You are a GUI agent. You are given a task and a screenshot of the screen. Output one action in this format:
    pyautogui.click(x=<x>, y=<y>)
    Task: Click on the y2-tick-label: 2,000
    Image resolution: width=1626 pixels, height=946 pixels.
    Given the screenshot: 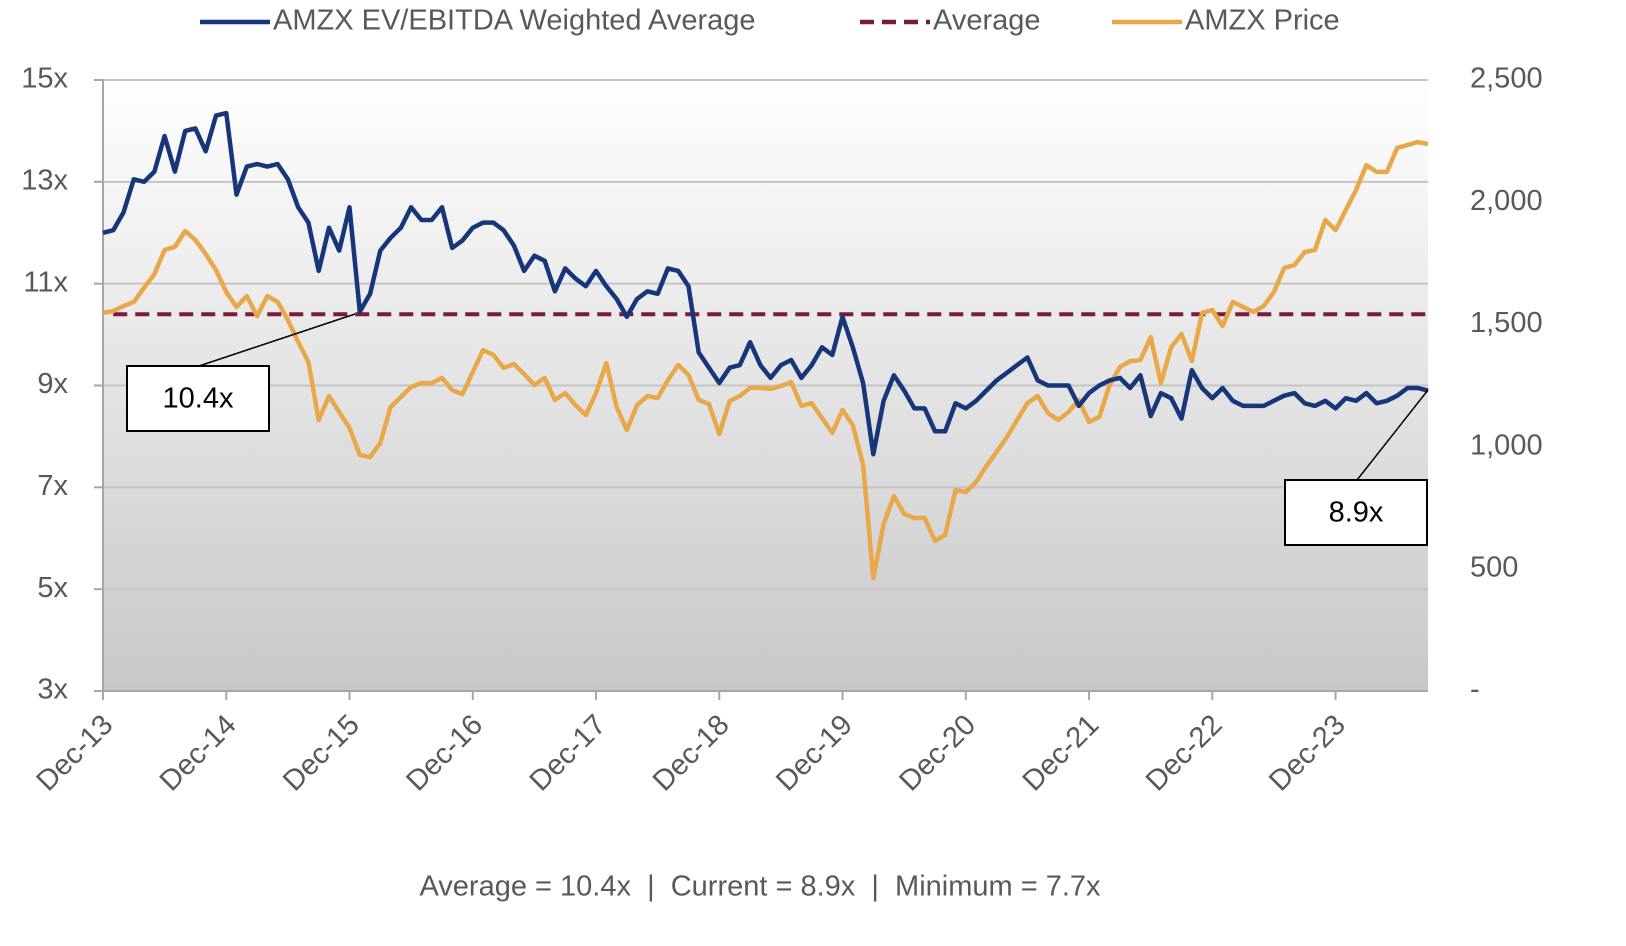 What is the action you would take?
    pyautogui.click(x=1506, y=201)
    